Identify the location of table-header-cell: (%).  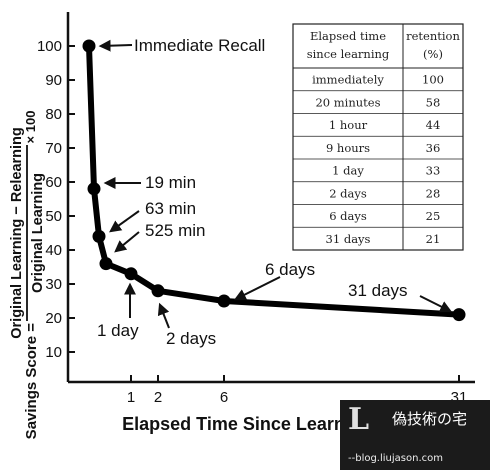
(433, 54).